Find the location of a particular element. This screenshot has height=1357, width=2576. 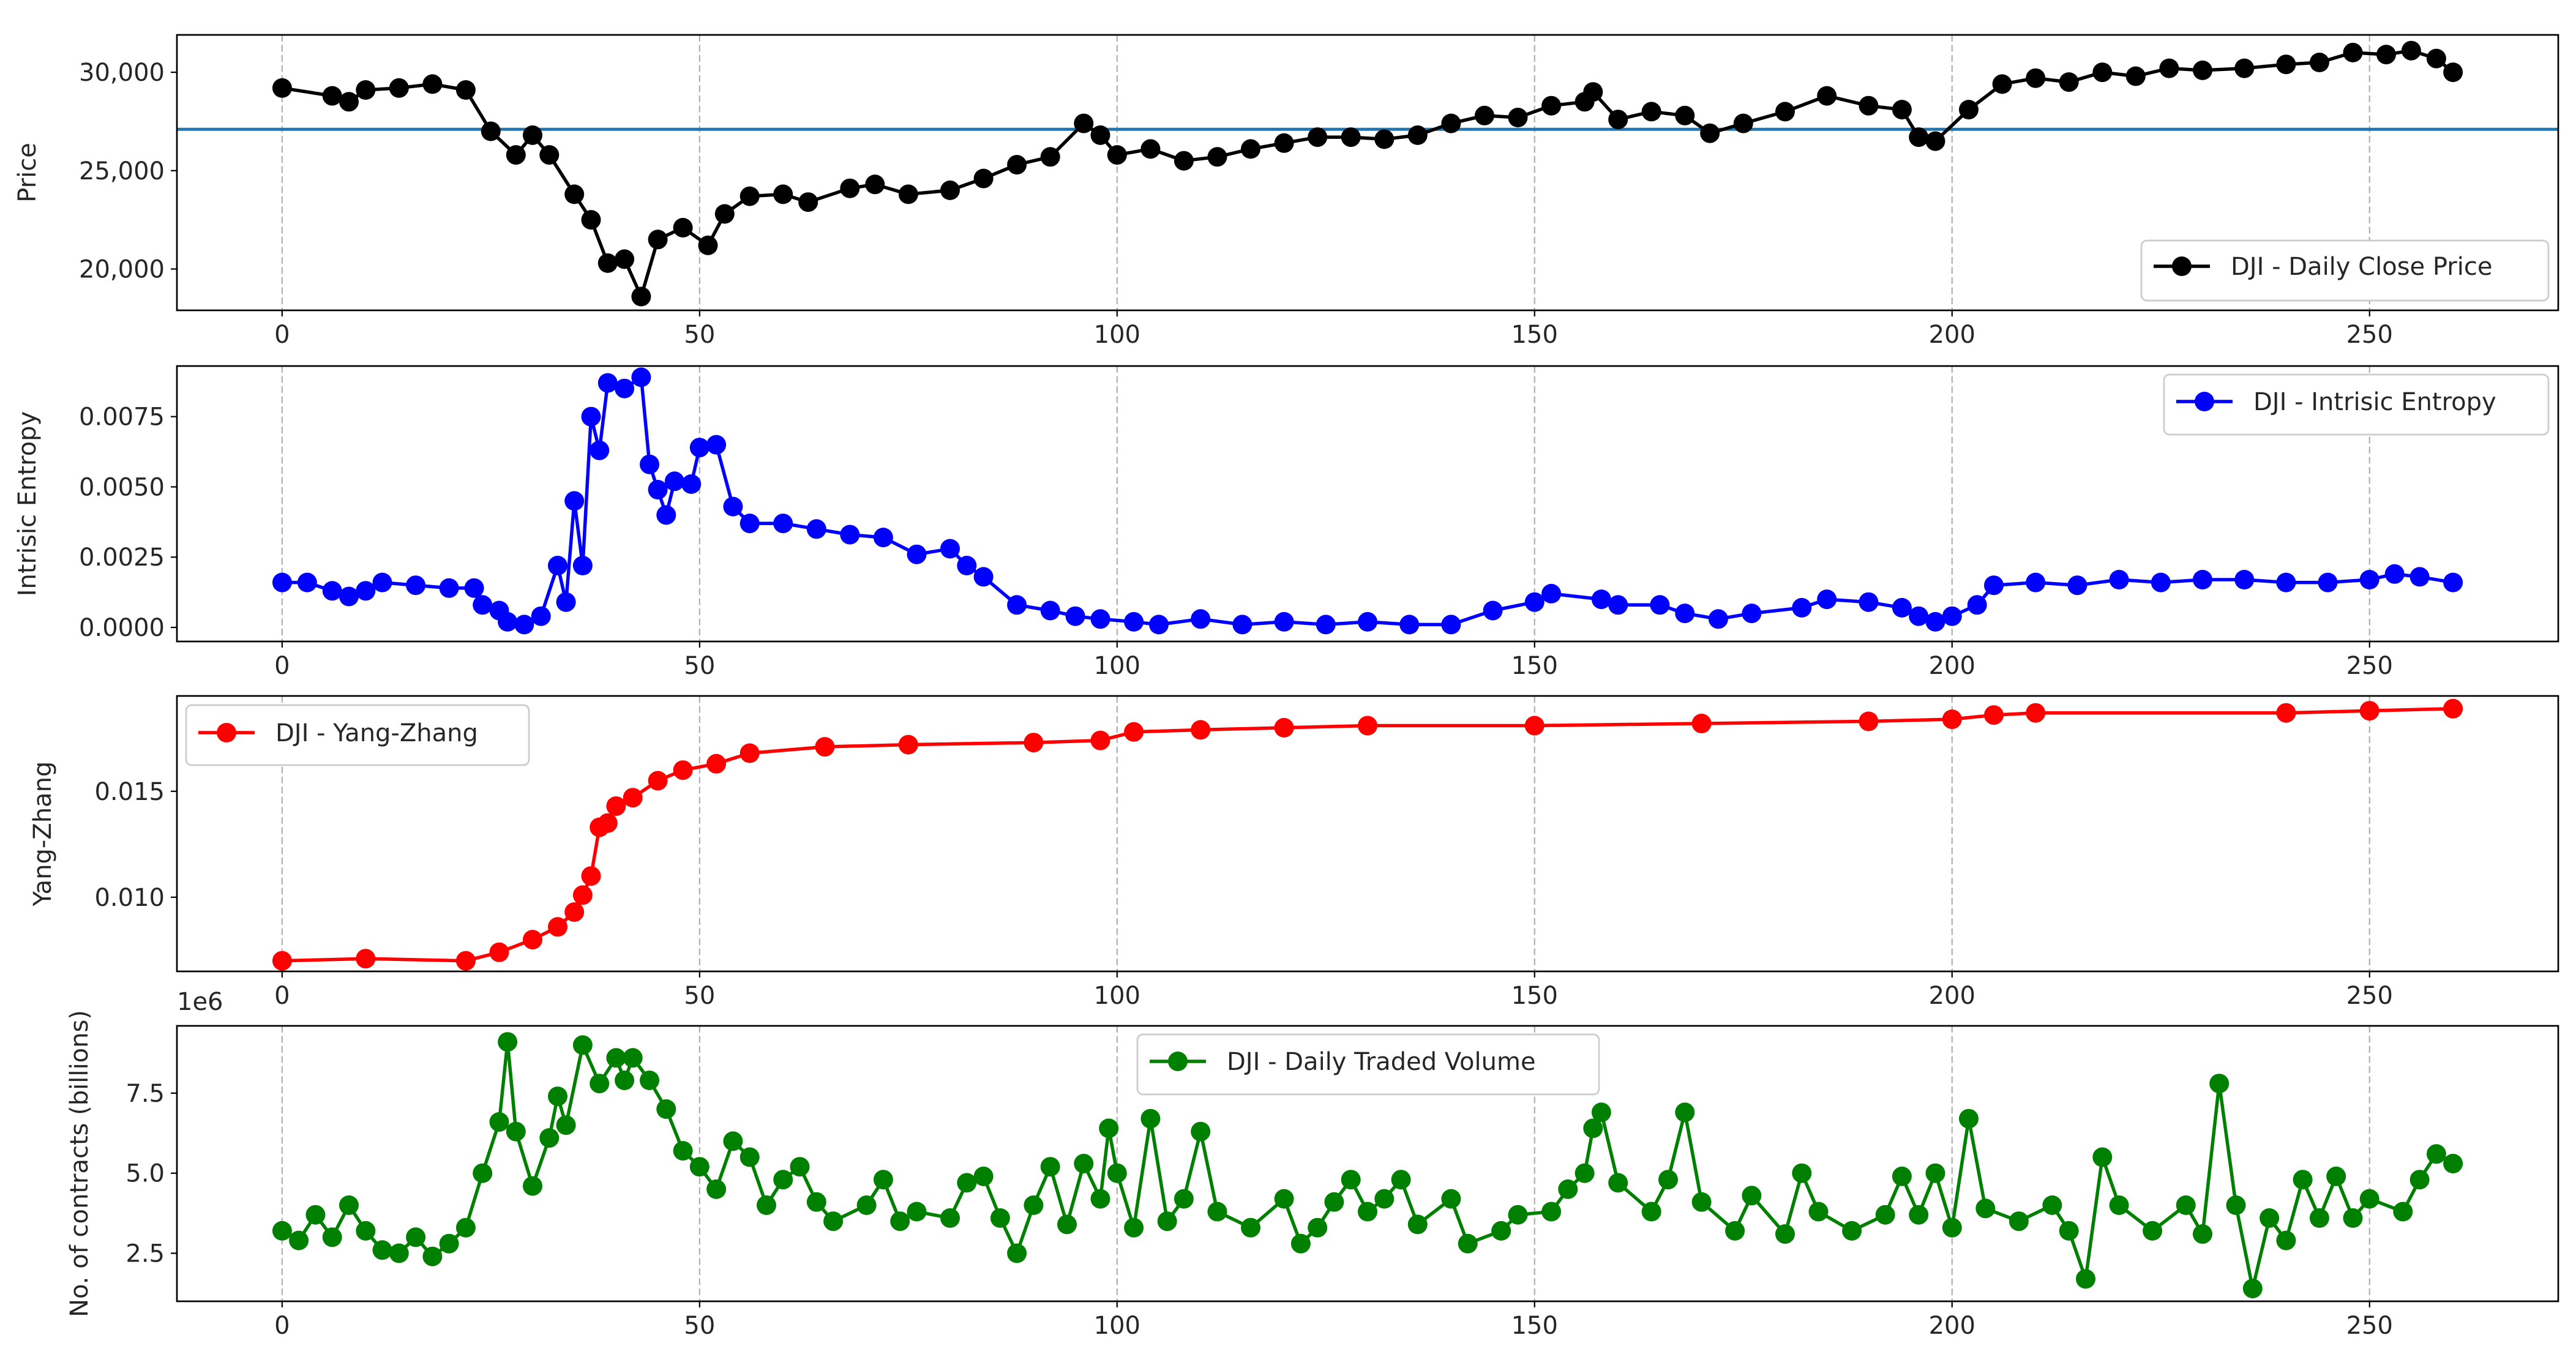

volume-ytick-label: 7.5 is located at coordinates (145, 1094).